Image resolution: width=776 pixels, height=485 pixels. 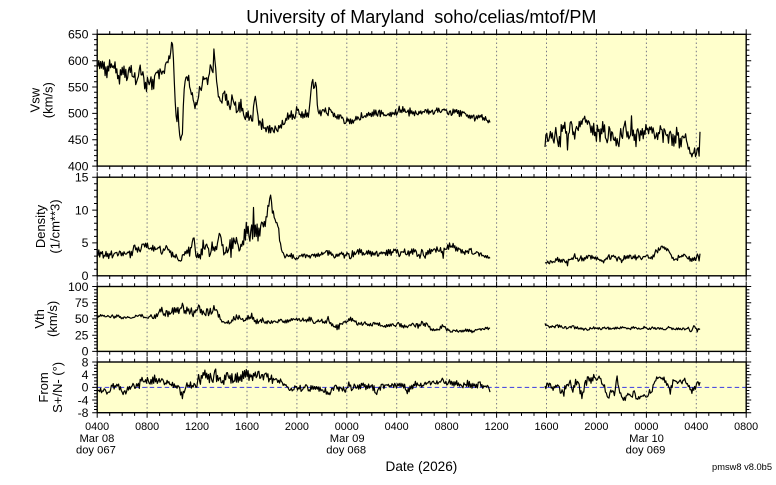 I want to click on svg-text: 500, so click(x=78, y=114).